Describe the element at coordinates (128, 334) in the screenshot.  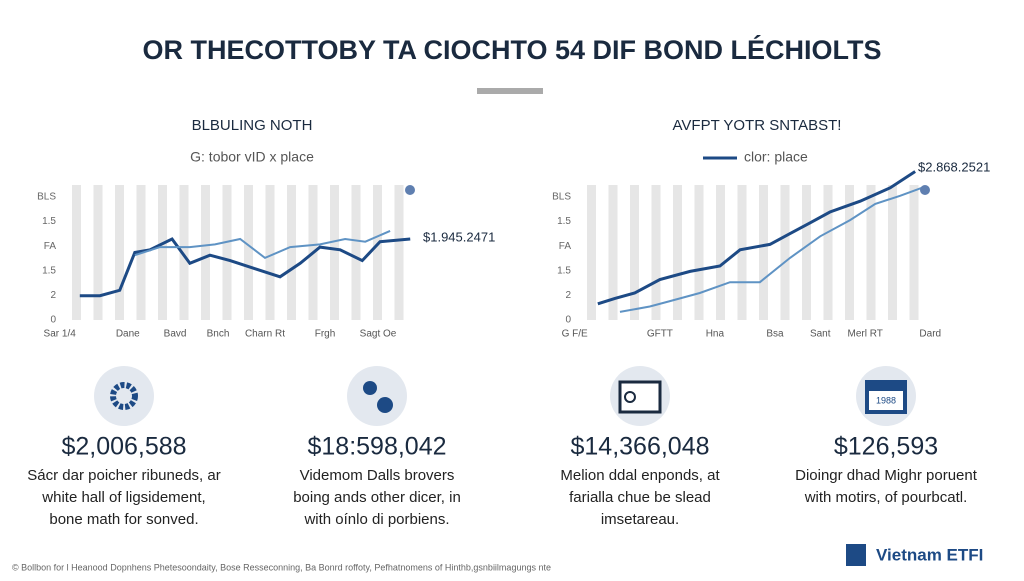
I see `x-tick-label: Dane` at that location.